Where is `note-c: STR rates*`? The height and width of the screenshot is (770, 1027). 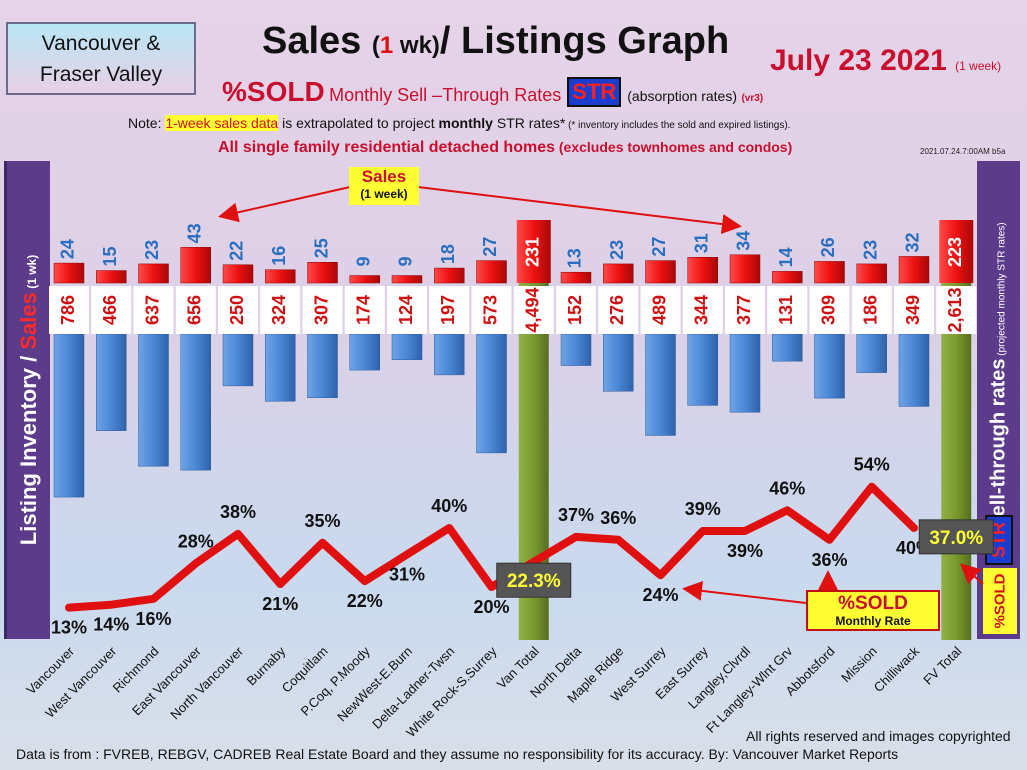 note-c: STR rates* is located at coordinates (529, 123).